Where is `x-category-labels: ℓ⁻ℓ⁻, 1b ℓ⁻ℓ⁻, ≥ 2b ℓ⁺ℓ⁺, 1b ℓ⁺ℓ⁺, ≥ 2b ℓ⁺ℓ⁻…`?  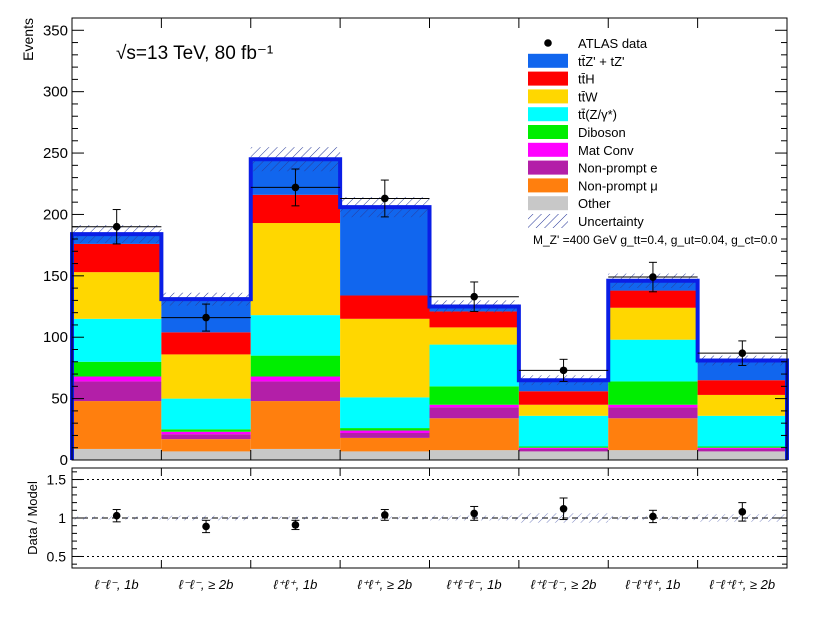
x-category-labels: ℓ⁻ℓ⁻, 1b ℓ⁻ℓ⁻, ≥ 2b ℓ⁺ℓ⁺, 1b ℓ⁺ℓ⁺, ≥ 2b ℓ⁺ℓ⁻… is located at coordinates (435, 584).